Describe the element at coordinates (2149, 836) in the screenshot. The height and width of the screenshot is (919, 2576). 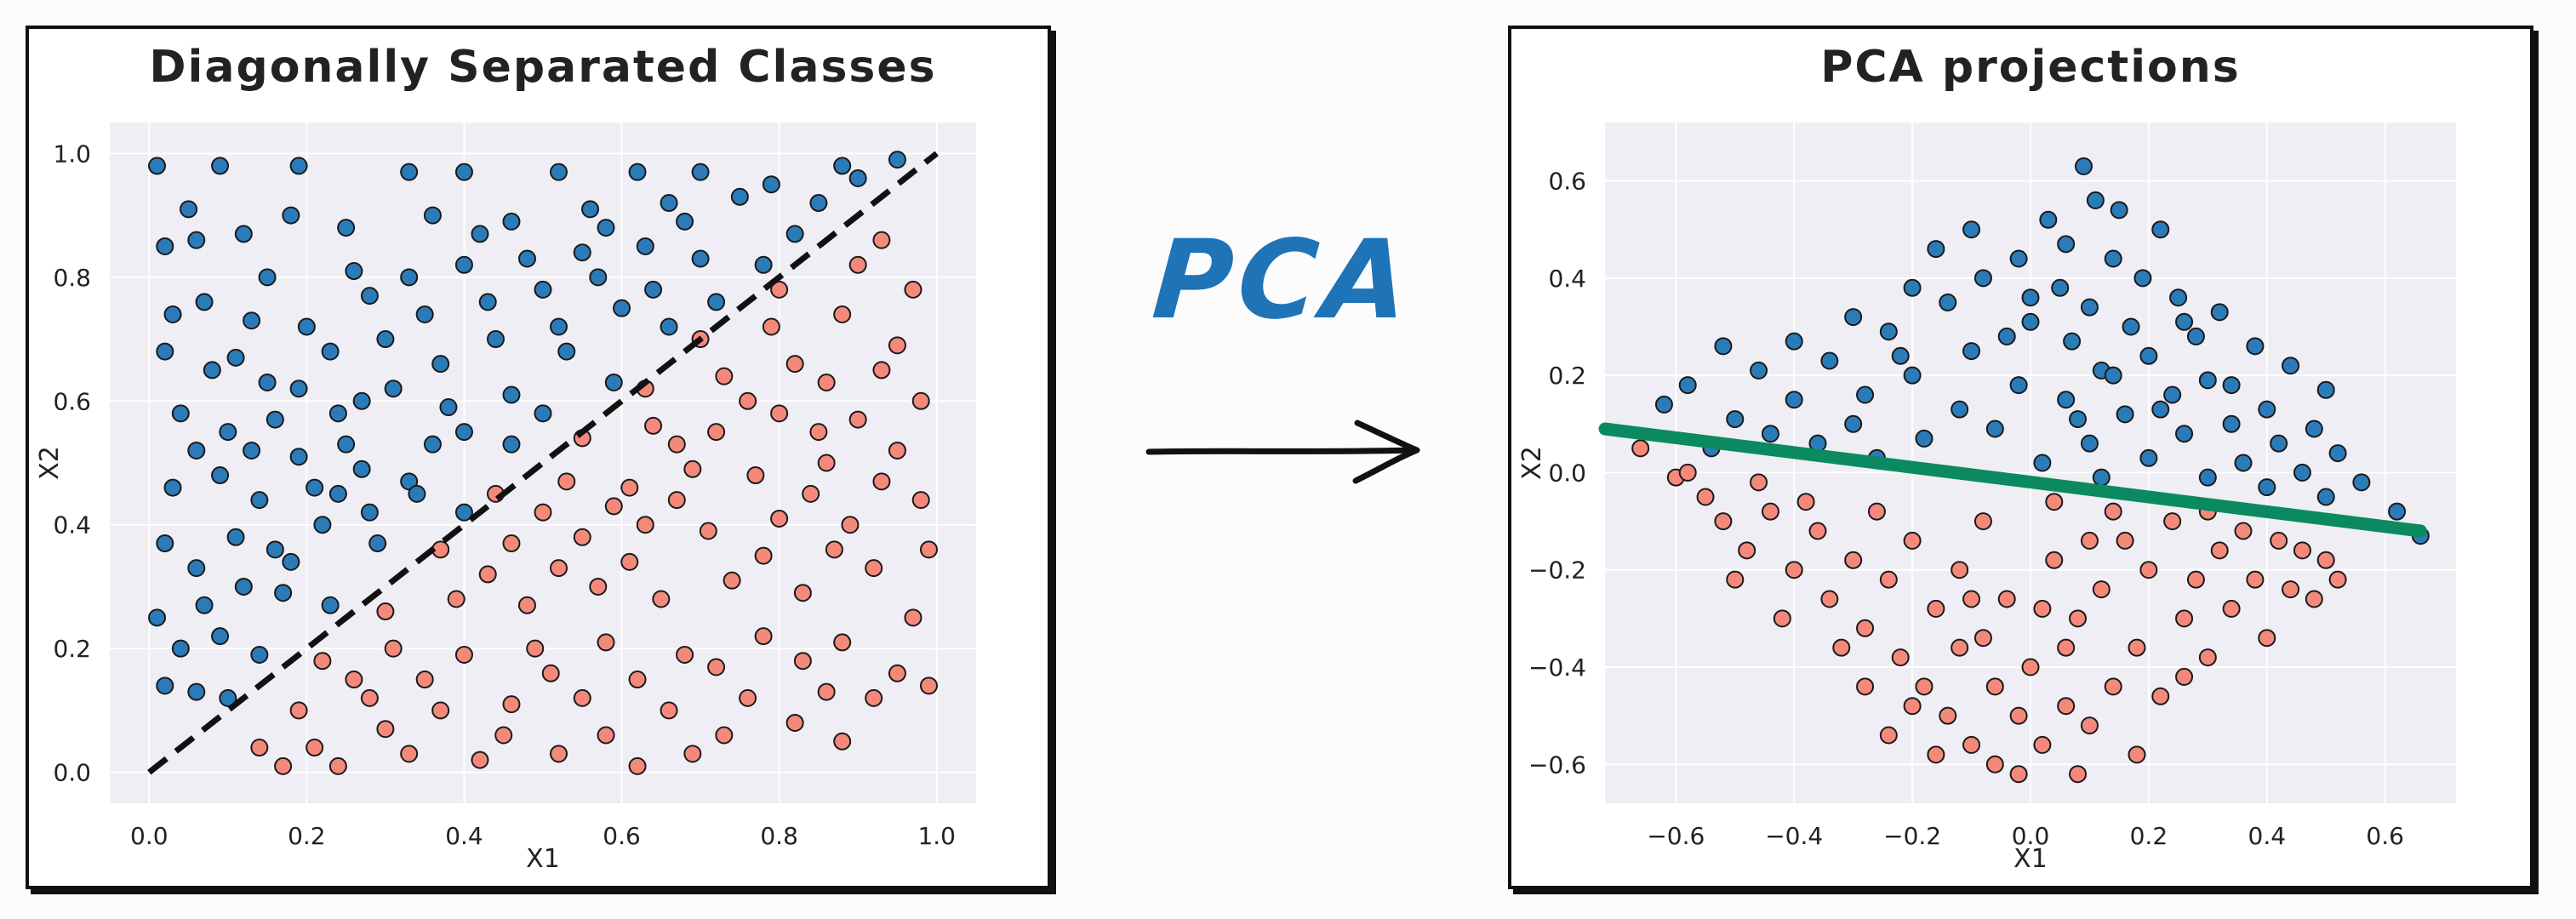
I see `x-tick-label: 0.2` at that location.